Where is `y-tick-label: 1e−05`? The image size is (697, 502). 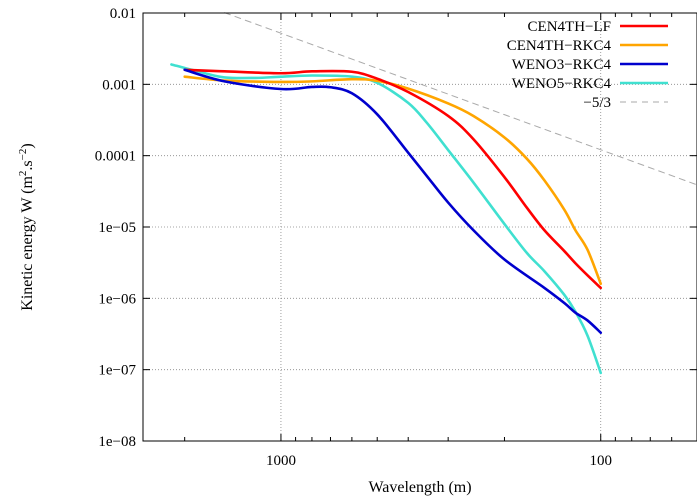 y-tick-label: 1e−05 is located at coordinates (117, 228).